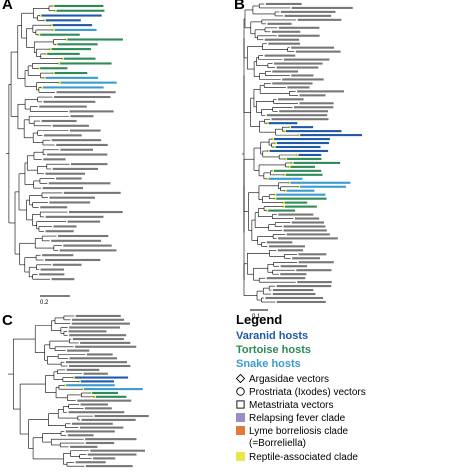 This screenshot has height=474, width=474. What do you see at coordinates (301, 393) in the screenshot?
I see `legend-prostriata: Prostriata (Ixodes) vectors` at bounding box center [301, 393].